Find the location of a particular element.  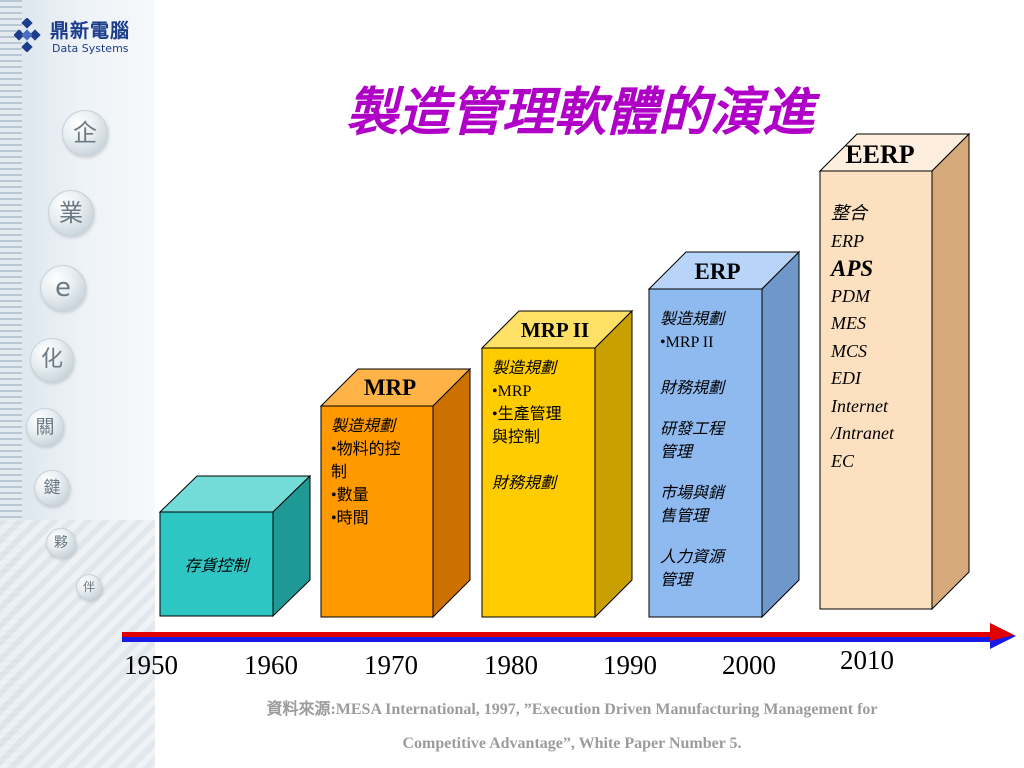

erp-line: 製造規劃 is located at coordinates (692, 319).